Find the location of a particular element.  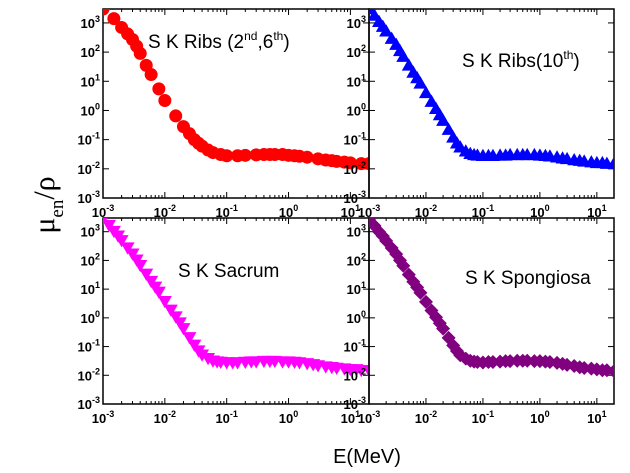

x-tick-label: 10¹ is located at coordinates (596, 417).